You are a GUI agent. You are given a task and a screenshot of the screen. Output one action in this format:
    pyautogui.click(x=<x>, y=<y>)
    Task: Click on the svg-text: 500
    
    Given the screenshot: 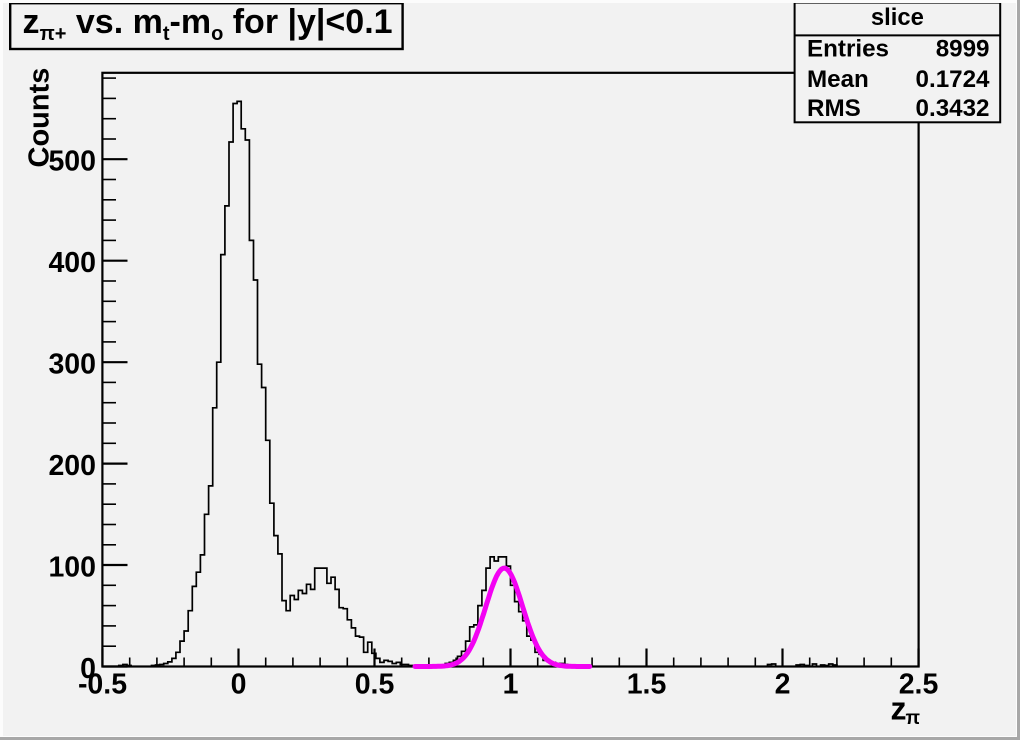 What is the action you would take?
    pyautogui.click(x=72, y=162)
    